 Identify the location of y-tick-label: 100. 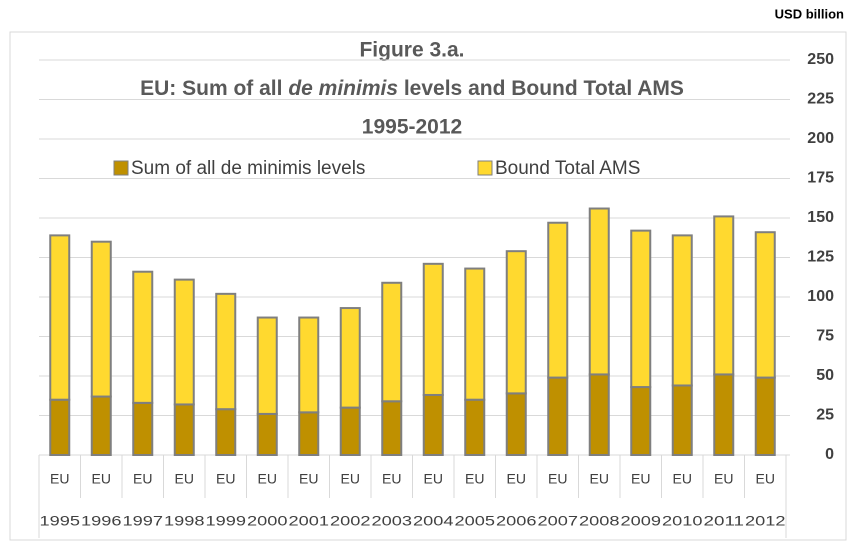
(820, 296).